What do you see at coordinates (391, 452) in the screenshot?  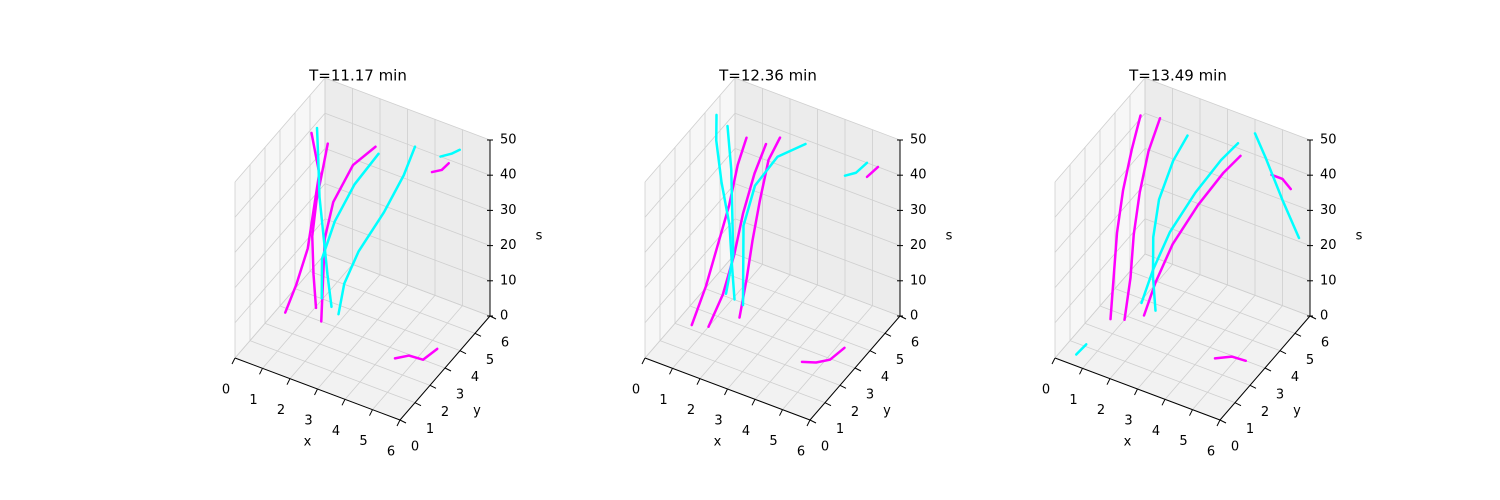 I see `x-tick-label: 6` at bounding box center [391, 452].